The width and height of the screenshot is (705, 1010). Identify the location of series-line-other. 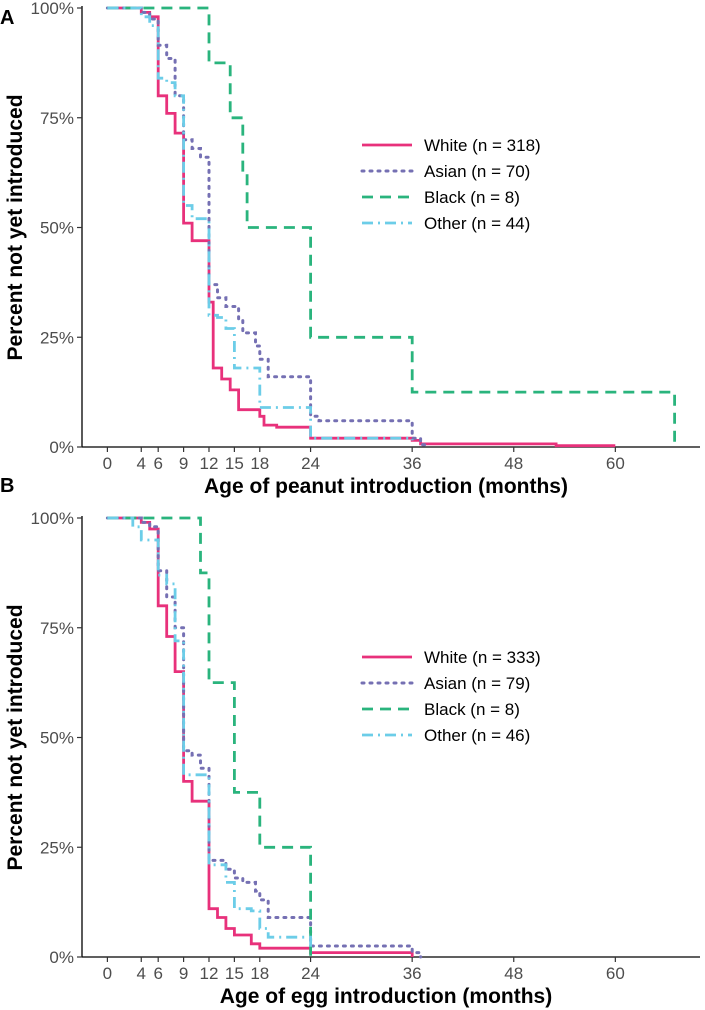
(209, 733).